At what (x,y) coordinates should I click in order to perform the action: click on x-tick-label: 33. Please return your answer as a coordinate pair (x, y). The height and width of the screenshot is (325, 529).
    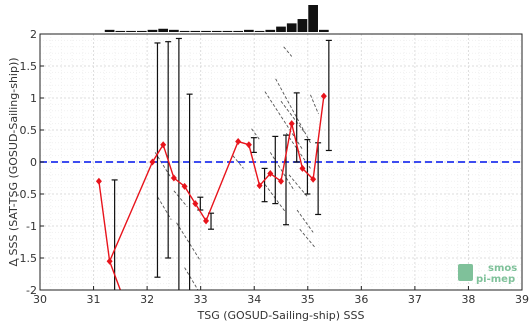
    Looking at the image, I should click on (201, 299).